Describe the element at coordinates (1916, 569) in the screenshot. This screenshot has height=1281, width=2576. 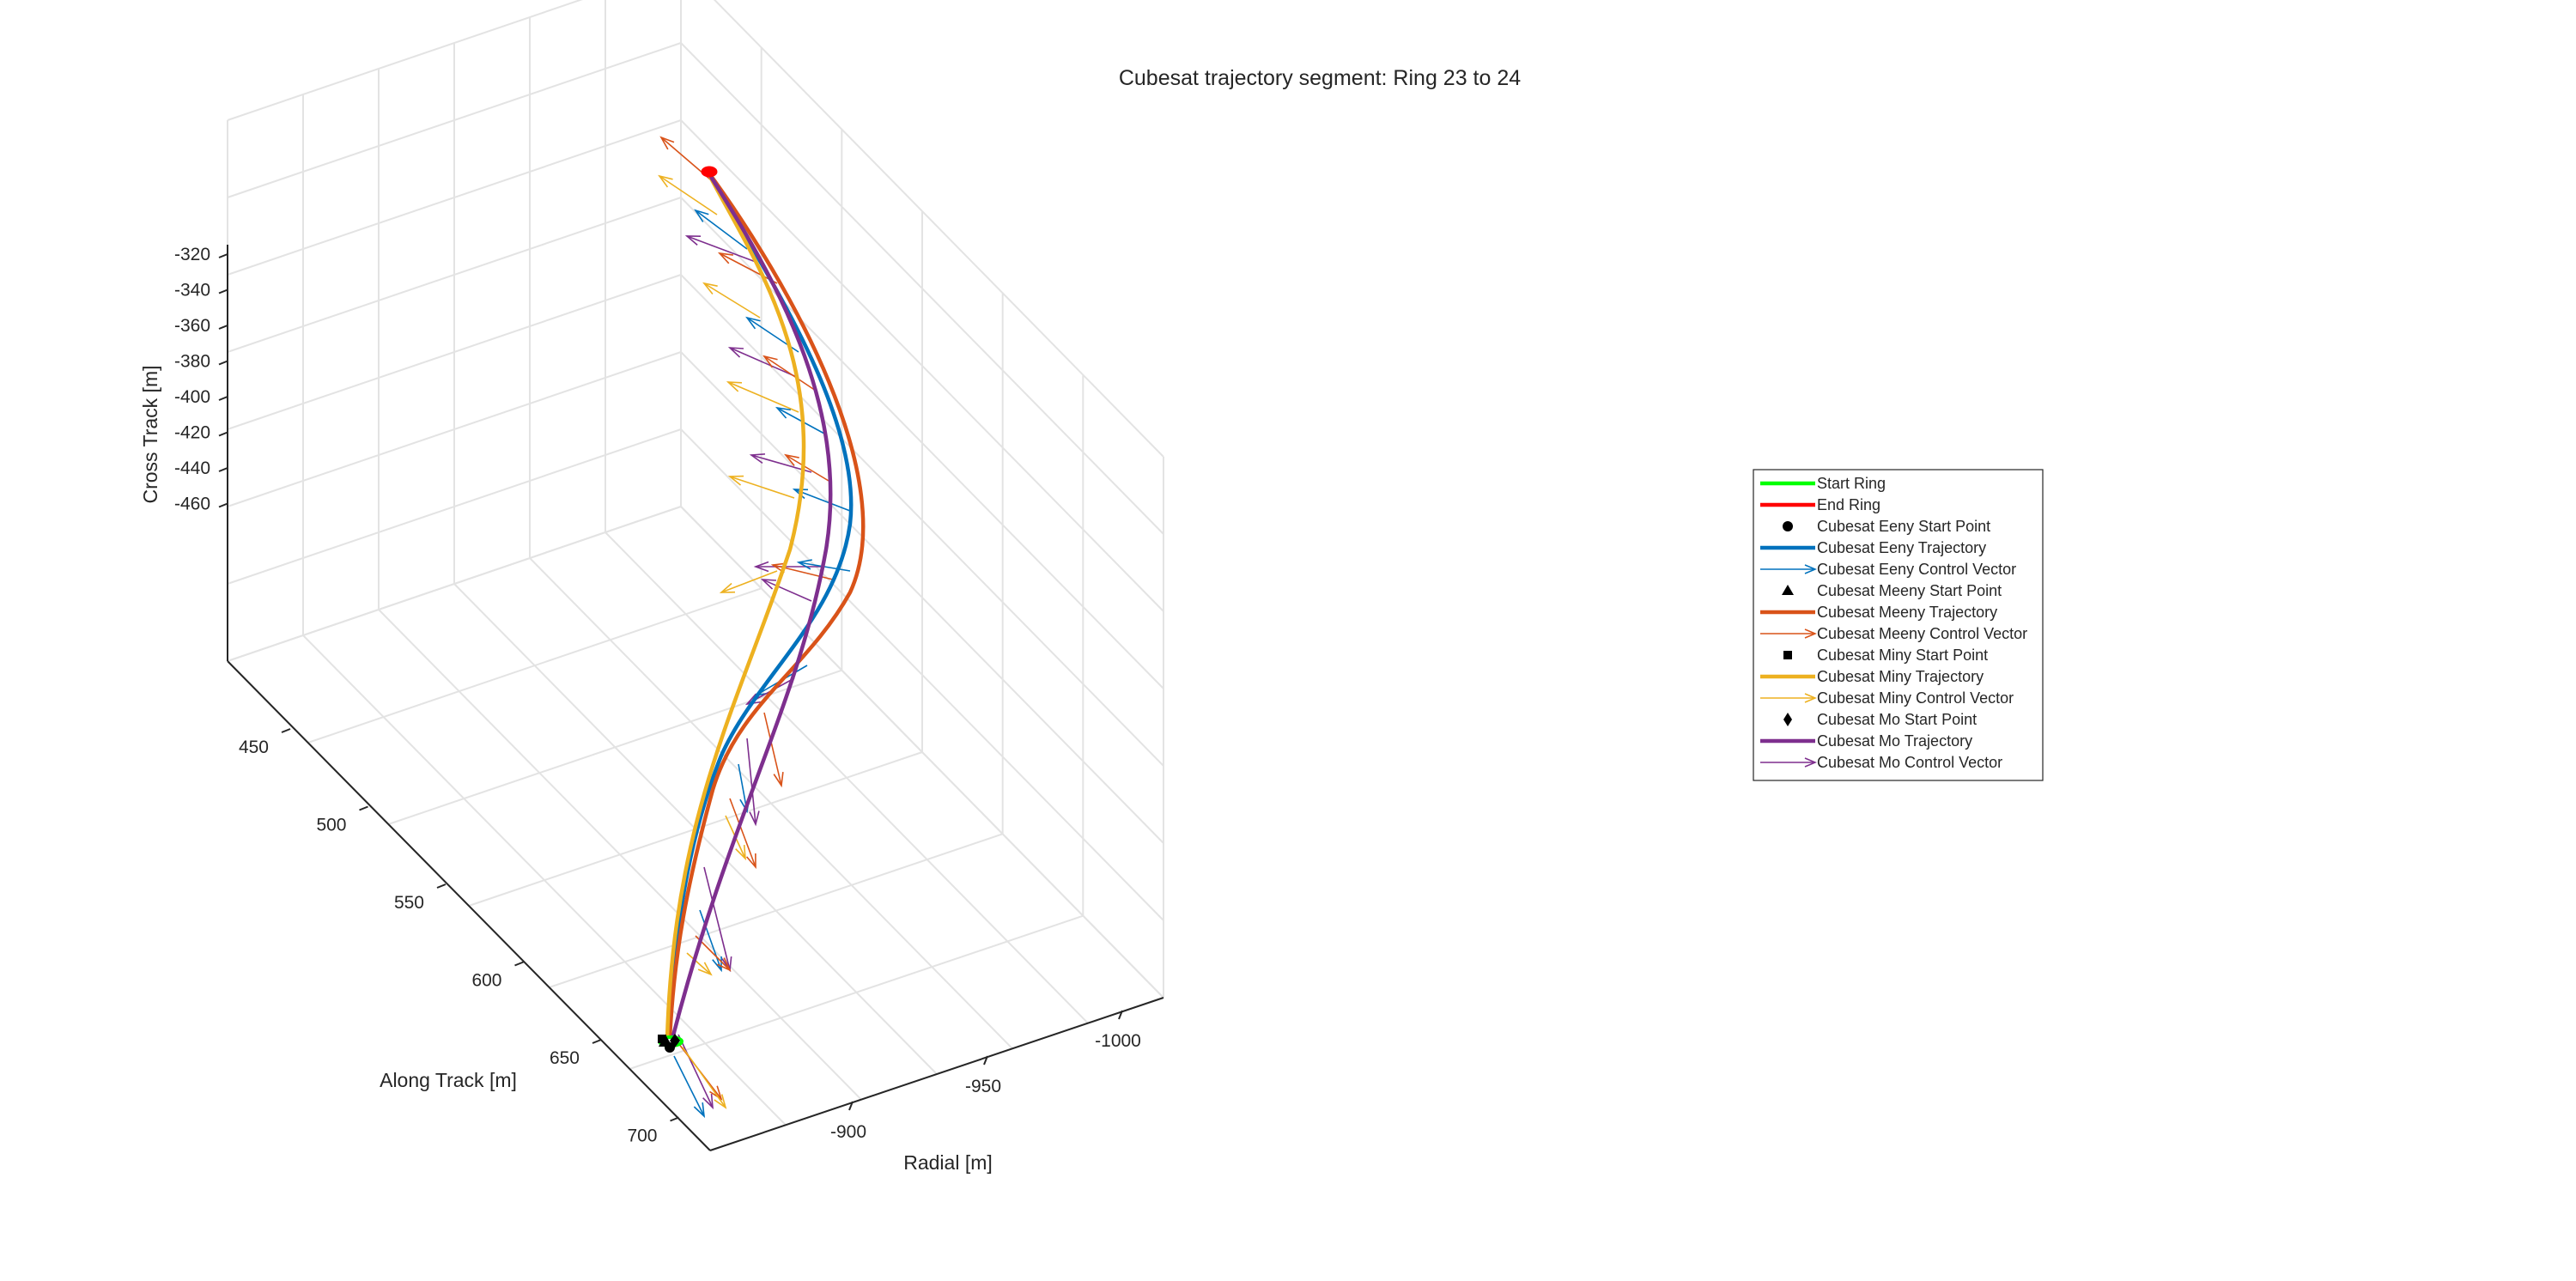
I see `legend-label: Cubesat Eeny Control Vector` at that location.